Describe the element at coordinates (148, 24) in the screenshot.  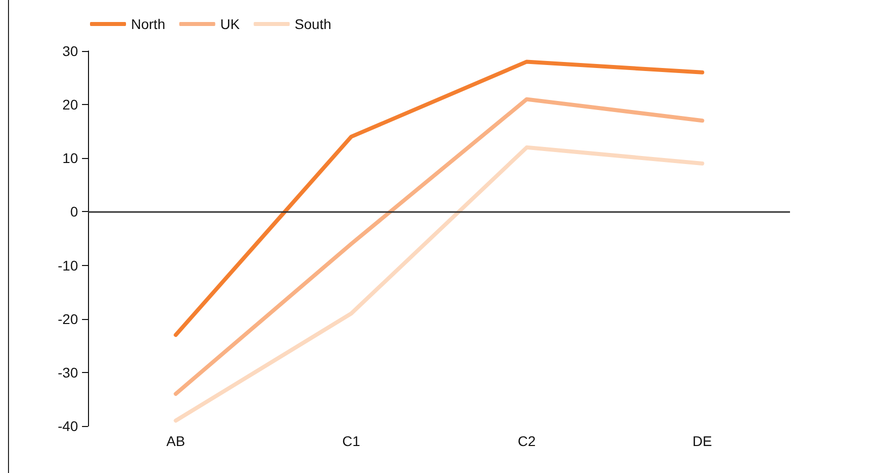
I see `legend-label: North` at that location.